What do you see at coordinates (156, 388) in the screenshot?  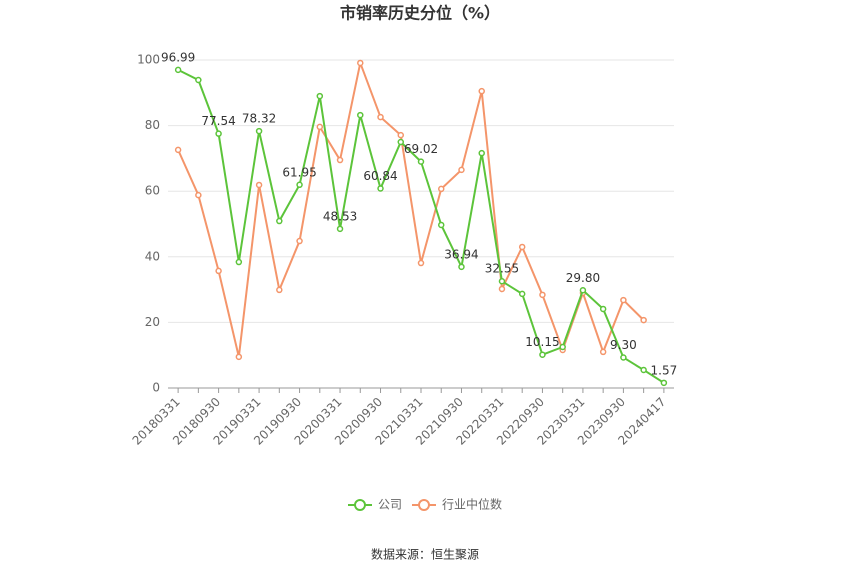 I see `y-tick-label: 0` at bounding box center [156, 388].